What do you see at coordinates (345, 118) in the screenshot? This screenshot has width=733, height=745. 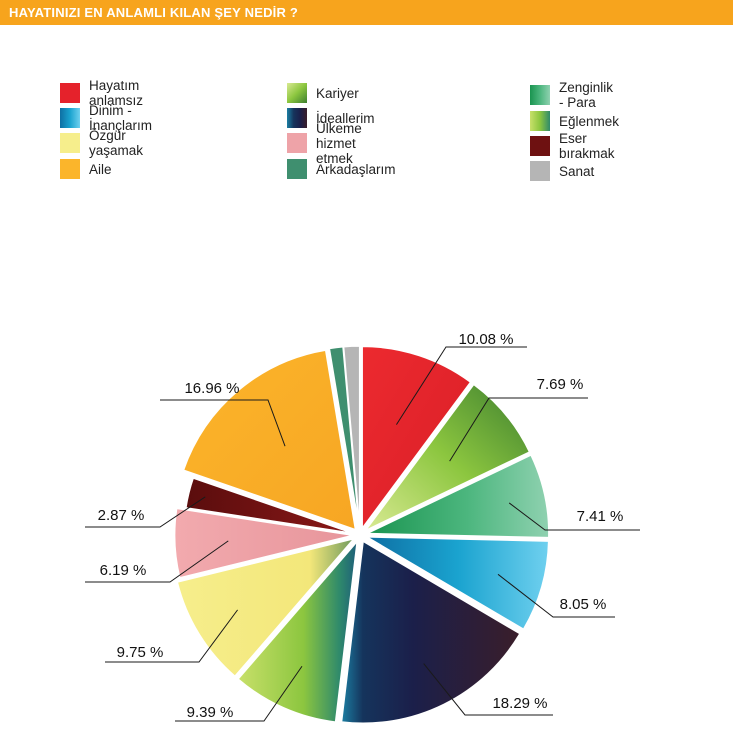 I see `legend-label: İdeallerim` at bounding box center [345, 118].